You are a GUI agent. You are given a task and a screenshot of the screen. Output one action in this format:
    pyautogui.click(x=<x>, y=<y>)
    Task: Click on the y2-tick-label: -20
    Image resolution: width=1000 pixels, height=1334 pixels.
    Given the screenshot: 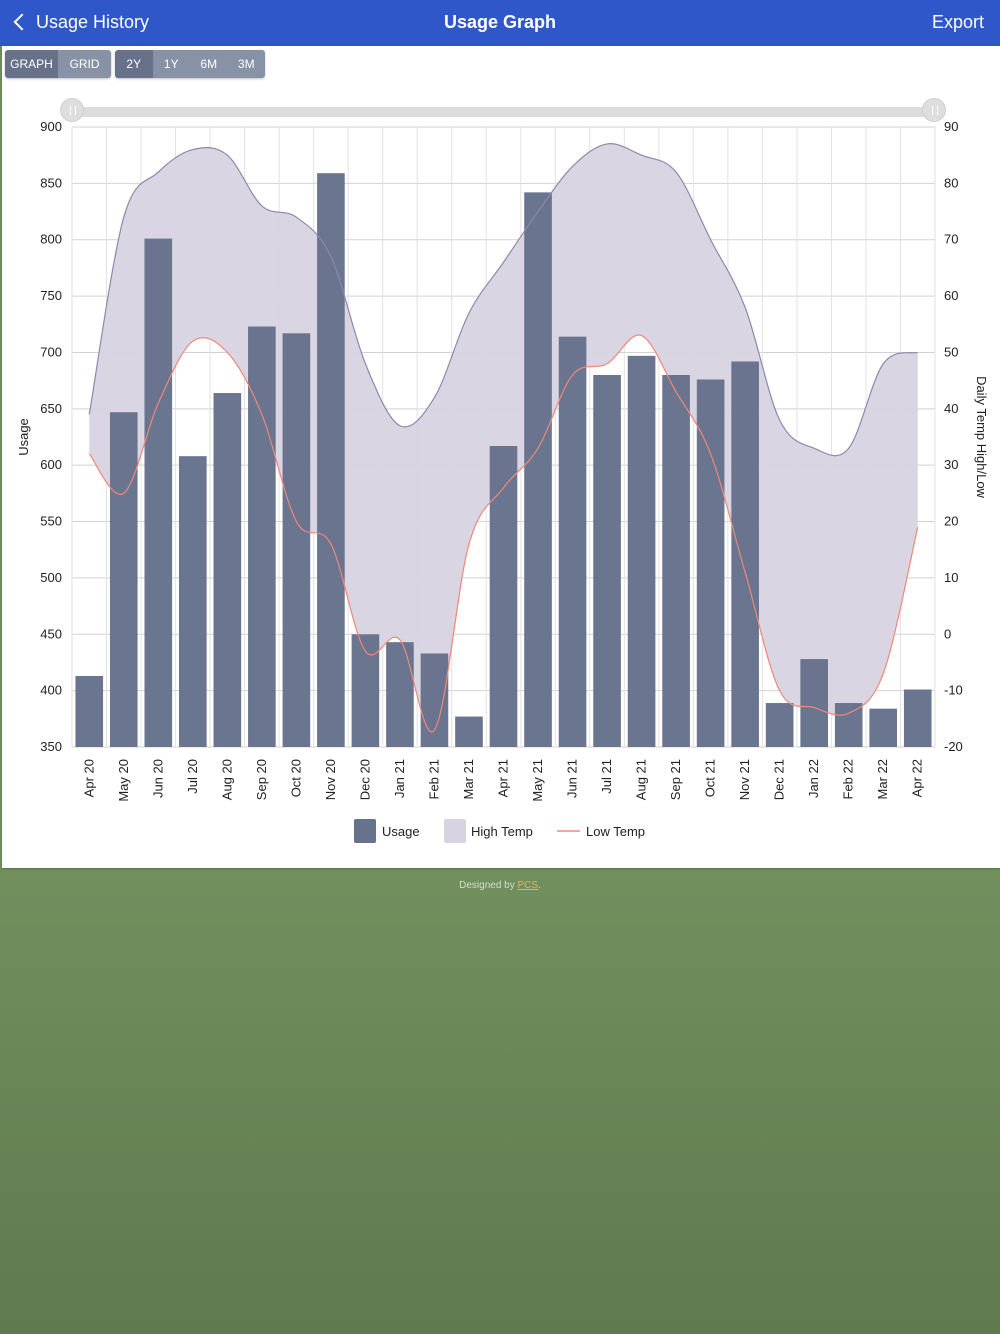 What is the action you would take?
    pyautogui.click(x=953, y=746)
    